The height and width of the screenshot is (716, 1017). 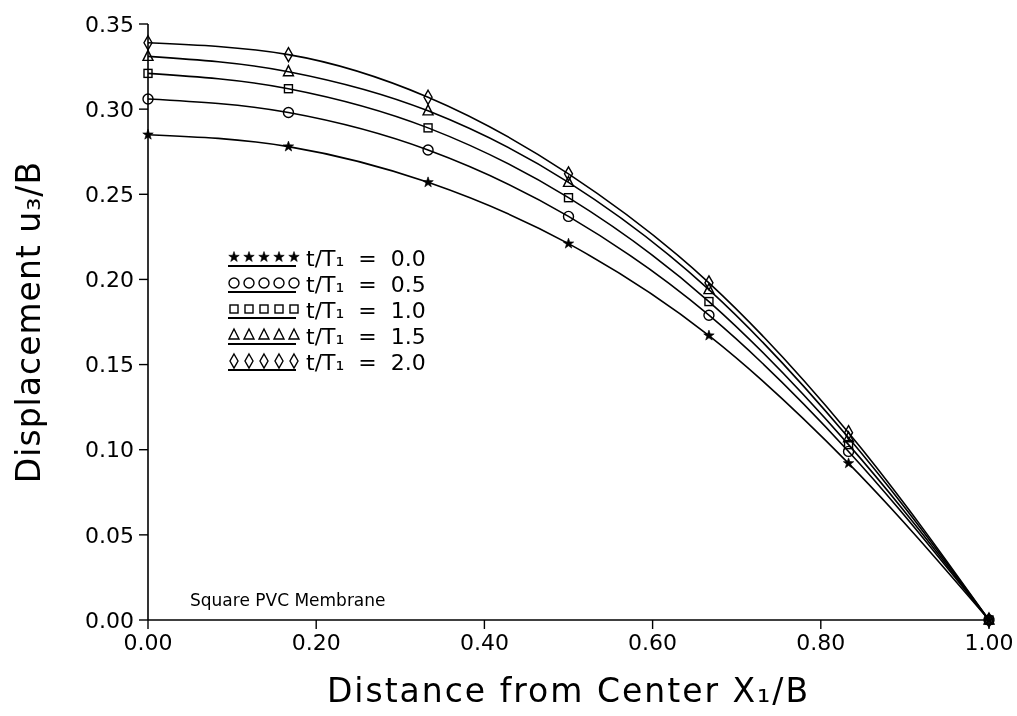 I want to click on legend-label: t/T₁ = 0.0, so click(x=366, y=258).